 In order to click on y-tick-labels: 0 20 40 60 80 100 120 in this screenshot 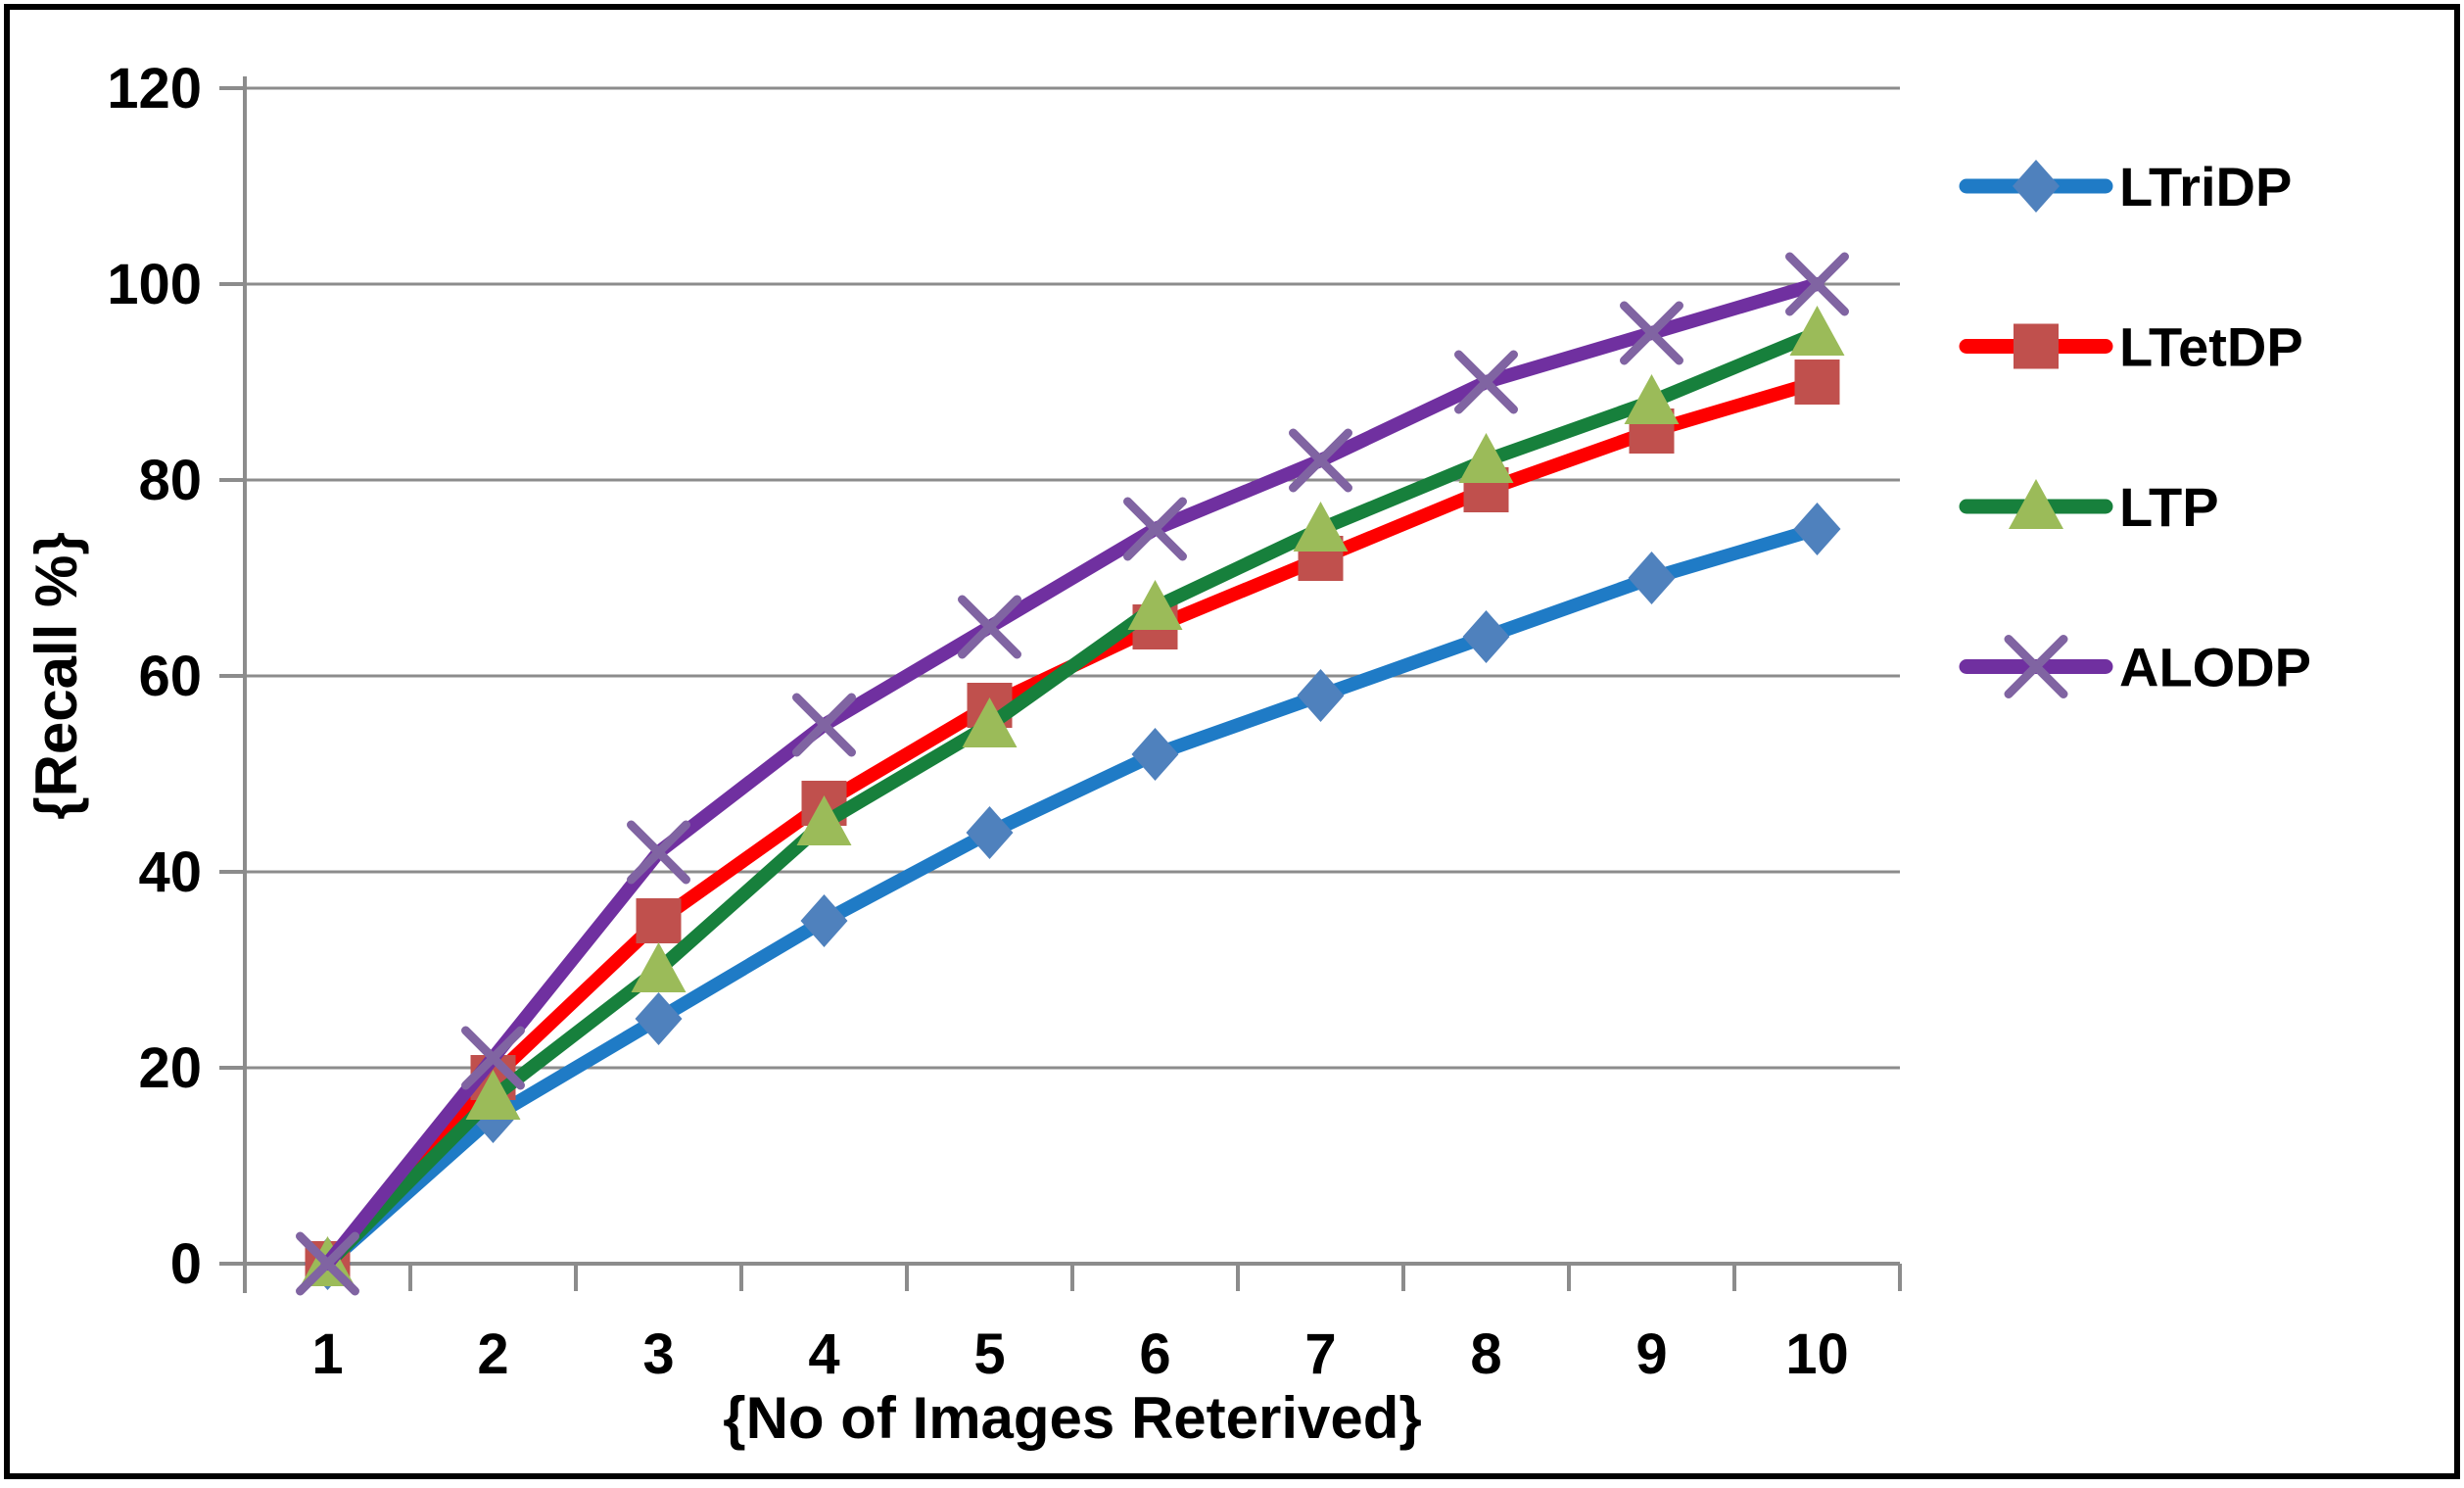, I will do `click(154, 676)`.